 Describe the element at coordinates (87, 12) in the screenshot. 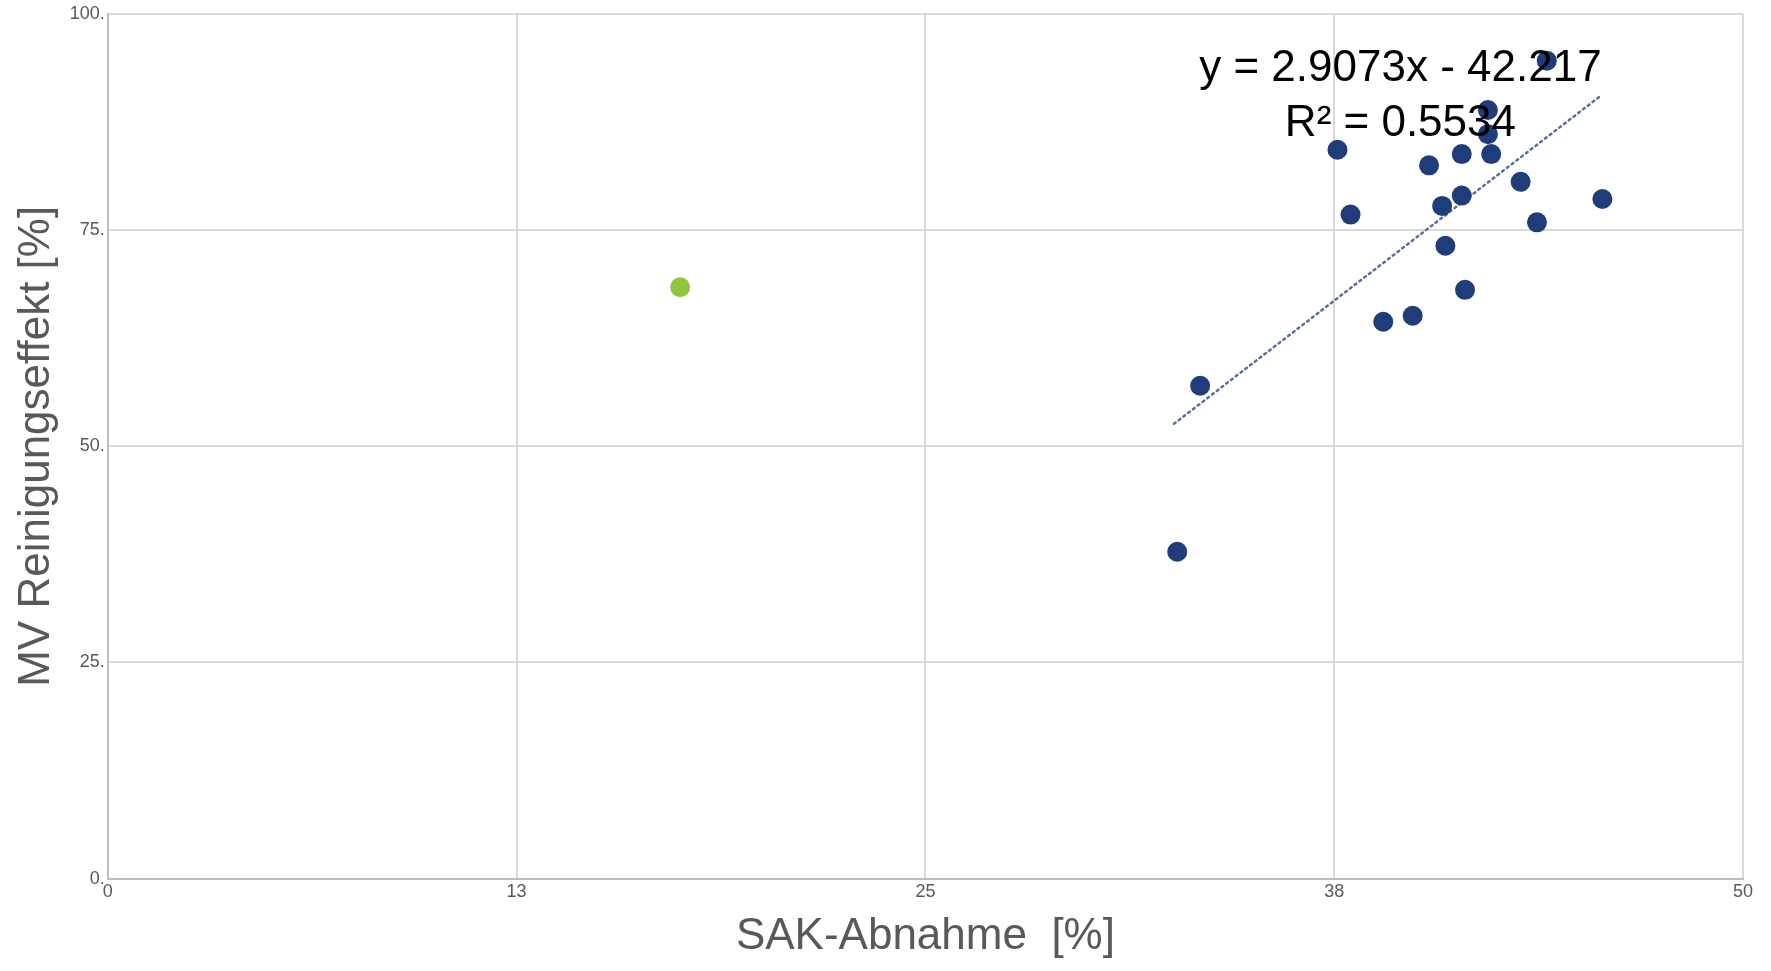

I see `y-tick-label: 100.` at that location.